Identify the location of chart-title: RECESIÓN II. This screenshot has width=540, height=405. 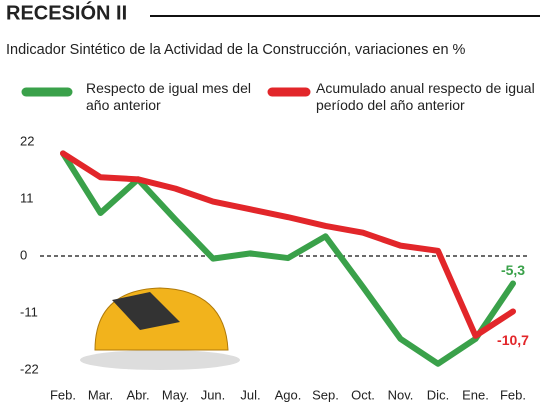
(66, 12).